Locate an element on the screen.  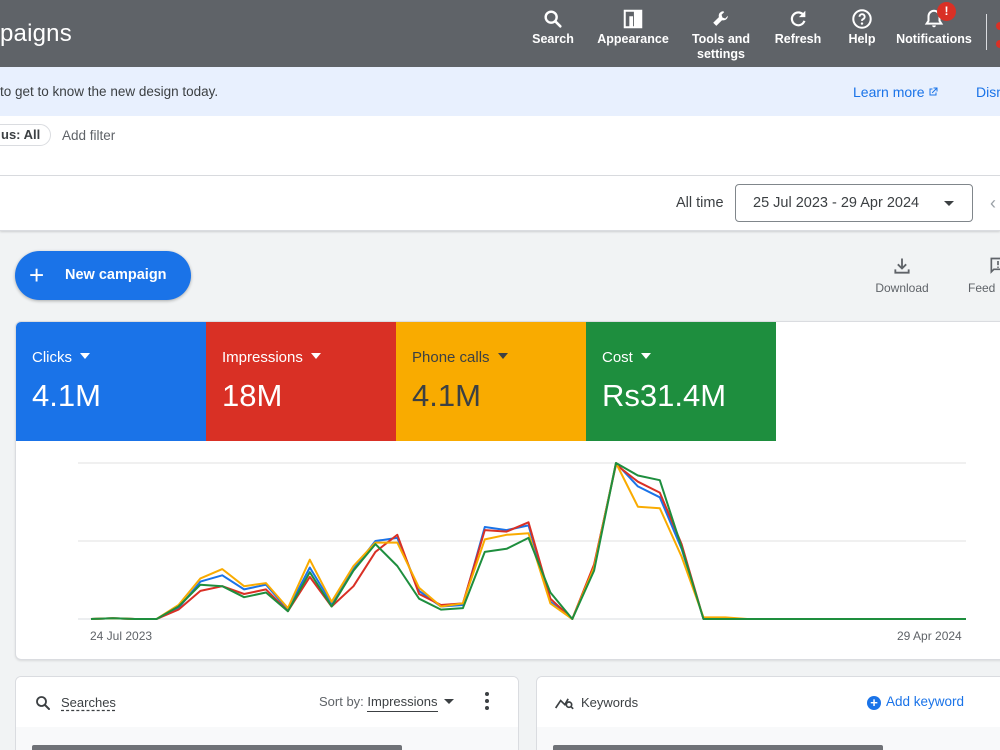
metric-name: Phone calls is located at coordinates (460, 357).